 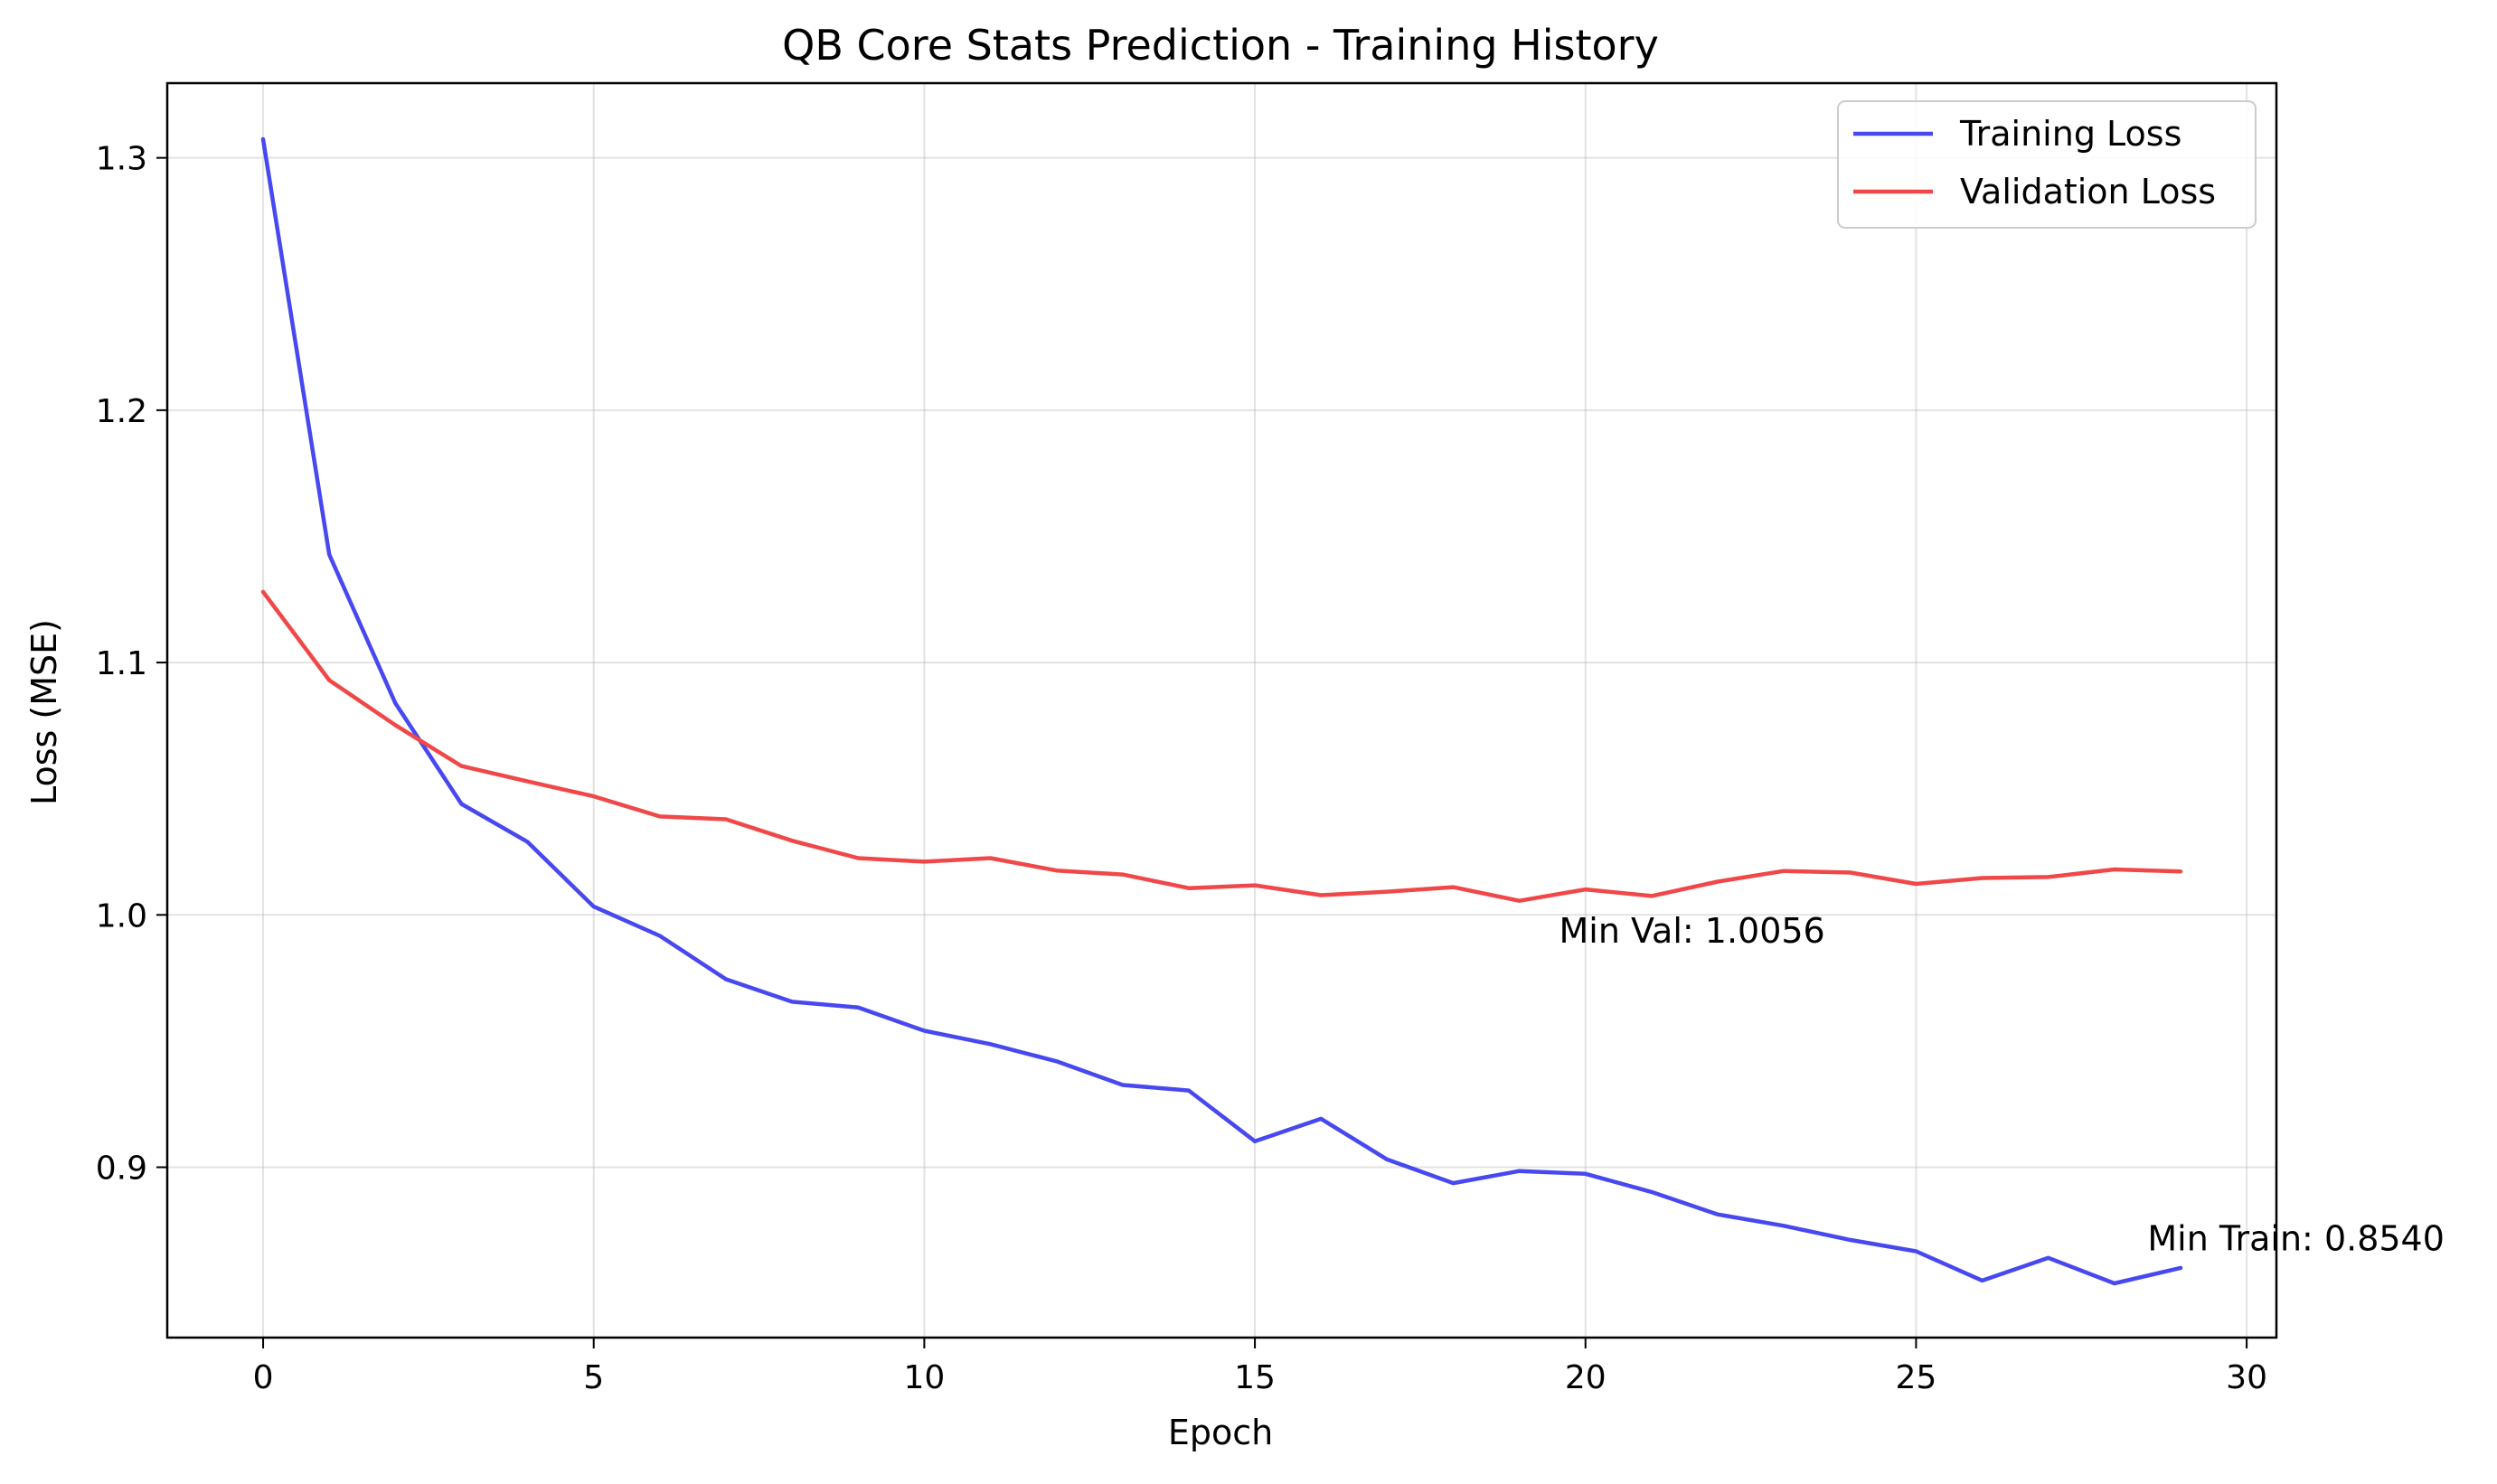 I want to click on legend: Training Loss Validation Loss, so click(x=2047, y=164).